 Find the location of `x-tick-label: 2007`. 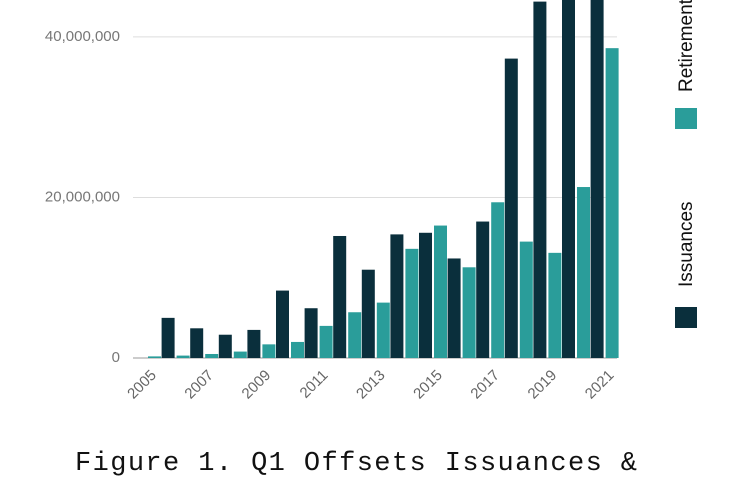

x-tick-label: 2007 is located at coordinates (199, 385).